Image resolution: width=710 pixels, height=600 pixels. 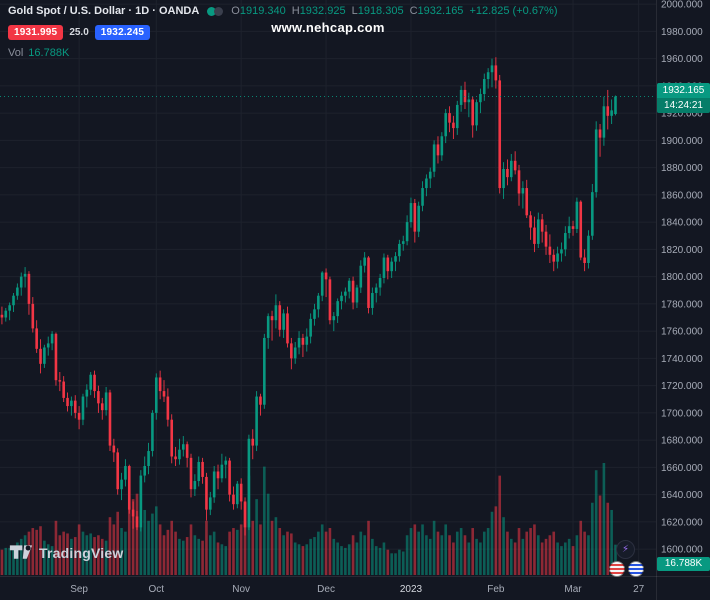 What do you see at coordinates (49, 53) in the screenshot?
I see `volume-value: 16.788K` at bounding box center [49, 53].